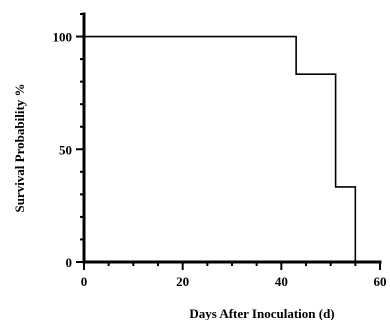 This screenshot has height=320, width=390. I want to click on x-axis-label: Days After Inoculation (d), so click(261, 313).